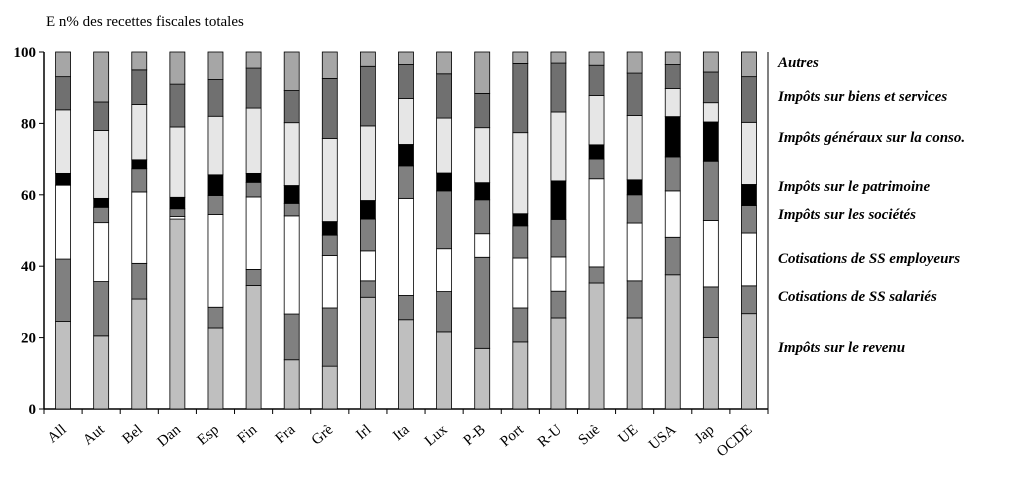 The image size is (1015, 493). Describe the element at coordinates (94, 434) in the screenshot. I see `x-tick-label: Aut` at that location.